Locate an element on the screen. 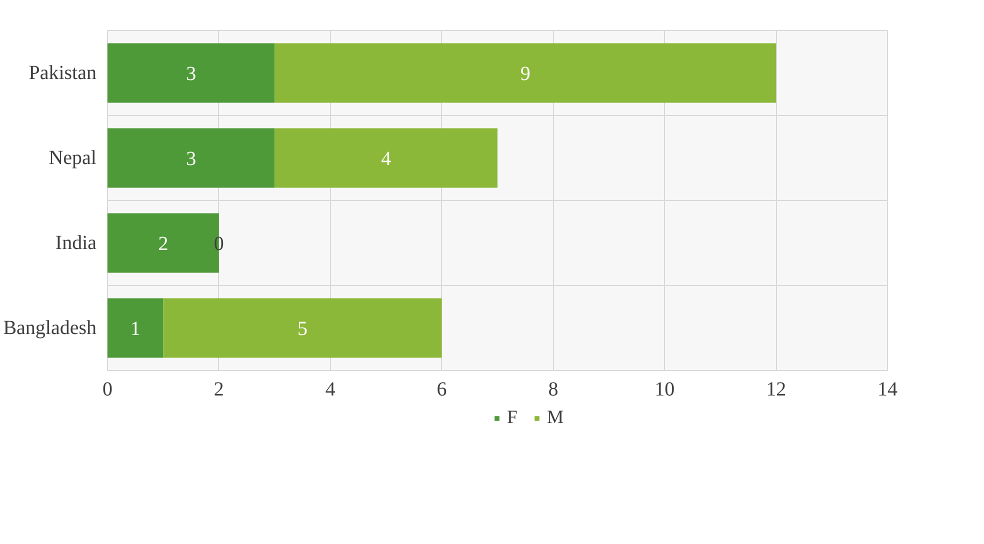  data-label: 4 is located at coordinates (386, 159).